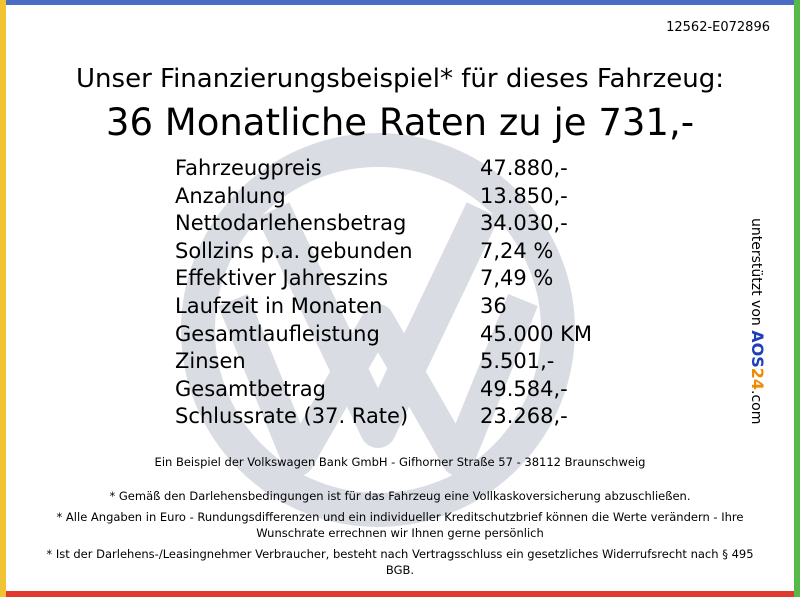 The width and height of the screenshot is (800, 597). What do you see at coordinates (757, 378) in the screenshot?
I see `aos-logo-number: 24` at bounding box center [757, 378].